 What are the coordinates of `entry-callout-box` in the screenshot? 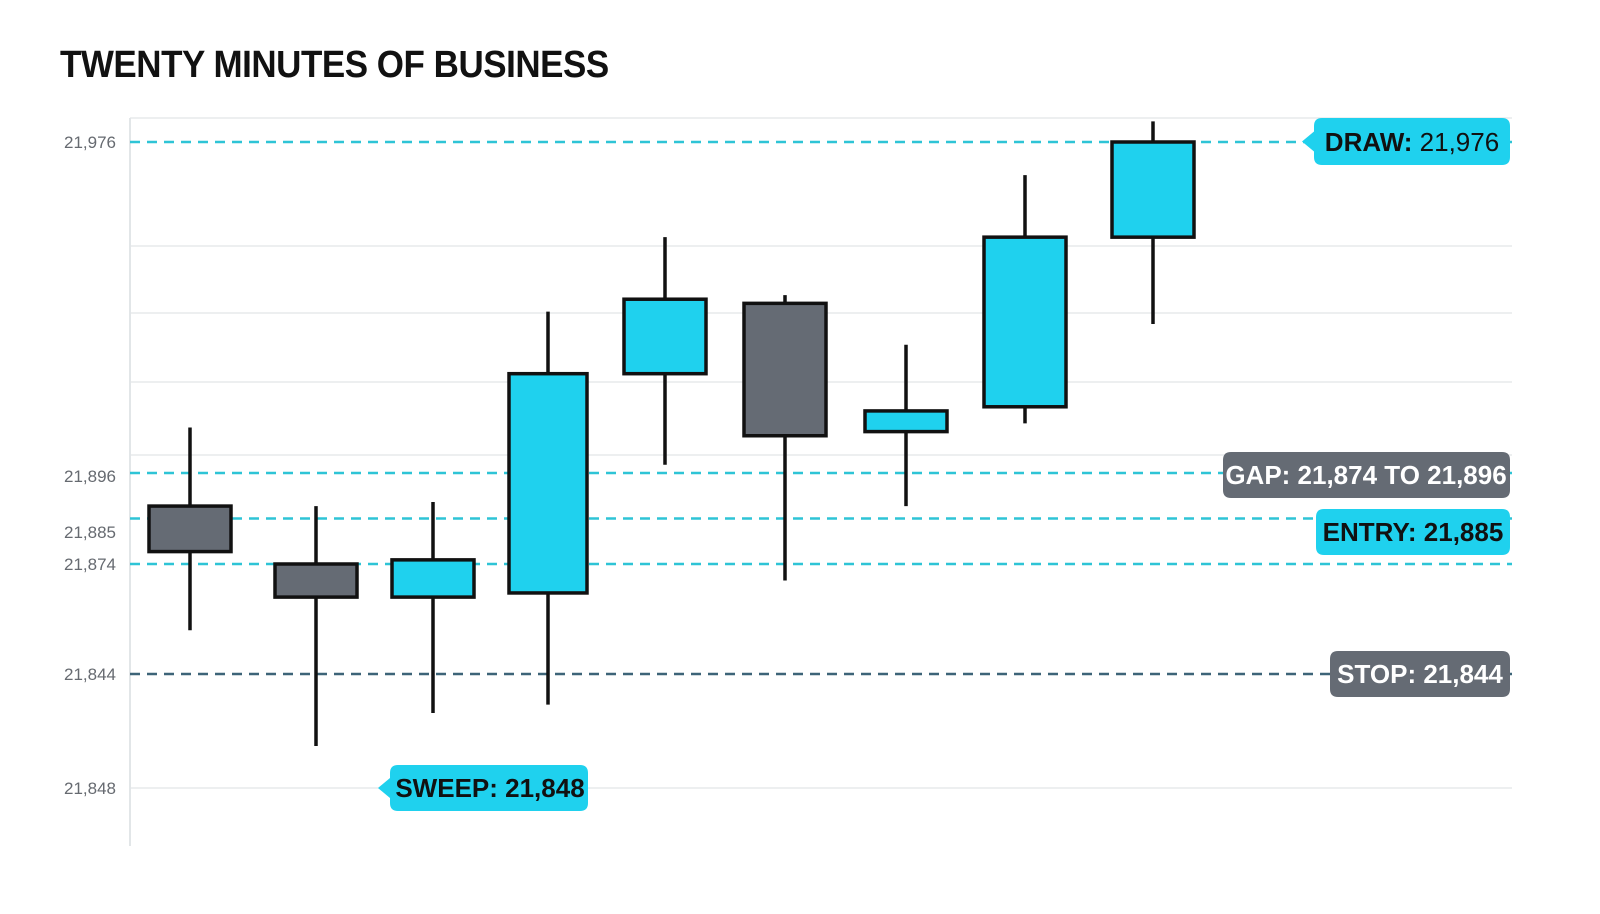 It's located at (1413, 532).